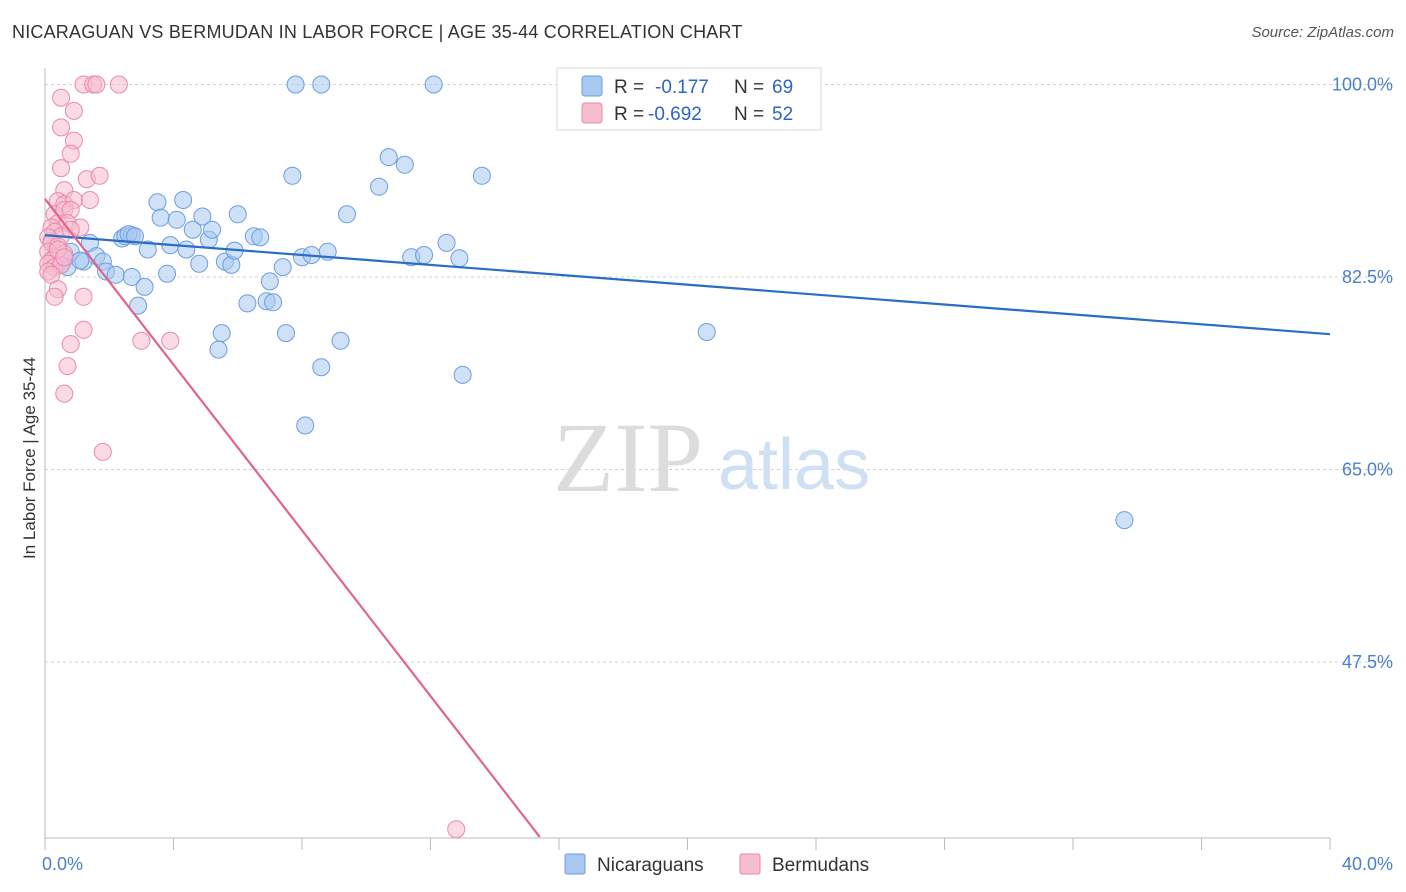 The height and width of the screenshot is (892, 1406). Describe the element at coordinates (592, 86) in the screenshot. I see `legend-swatch-nicaraguans` at that location.